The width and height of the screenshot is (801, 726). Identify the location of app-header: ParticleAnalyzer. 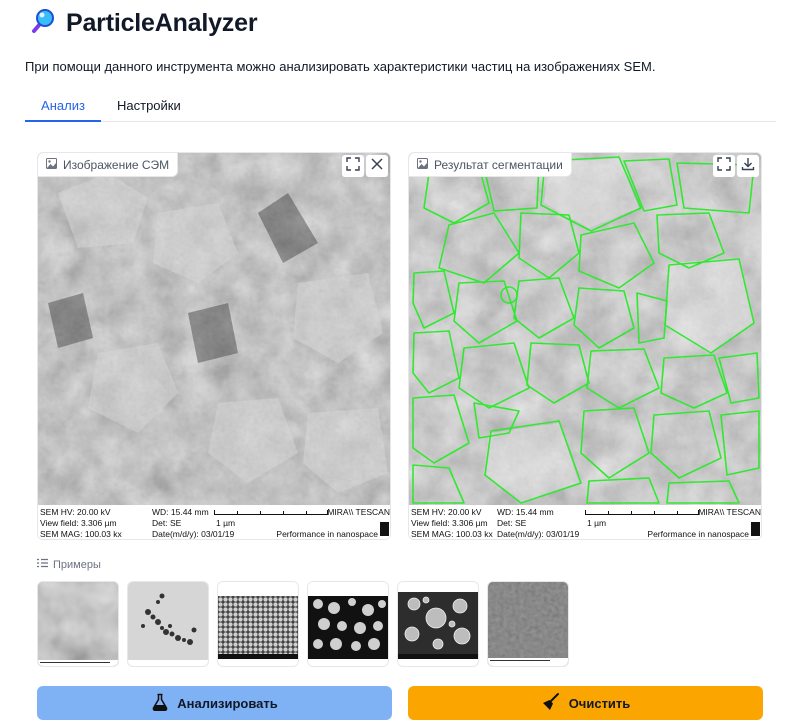
(144, 23).